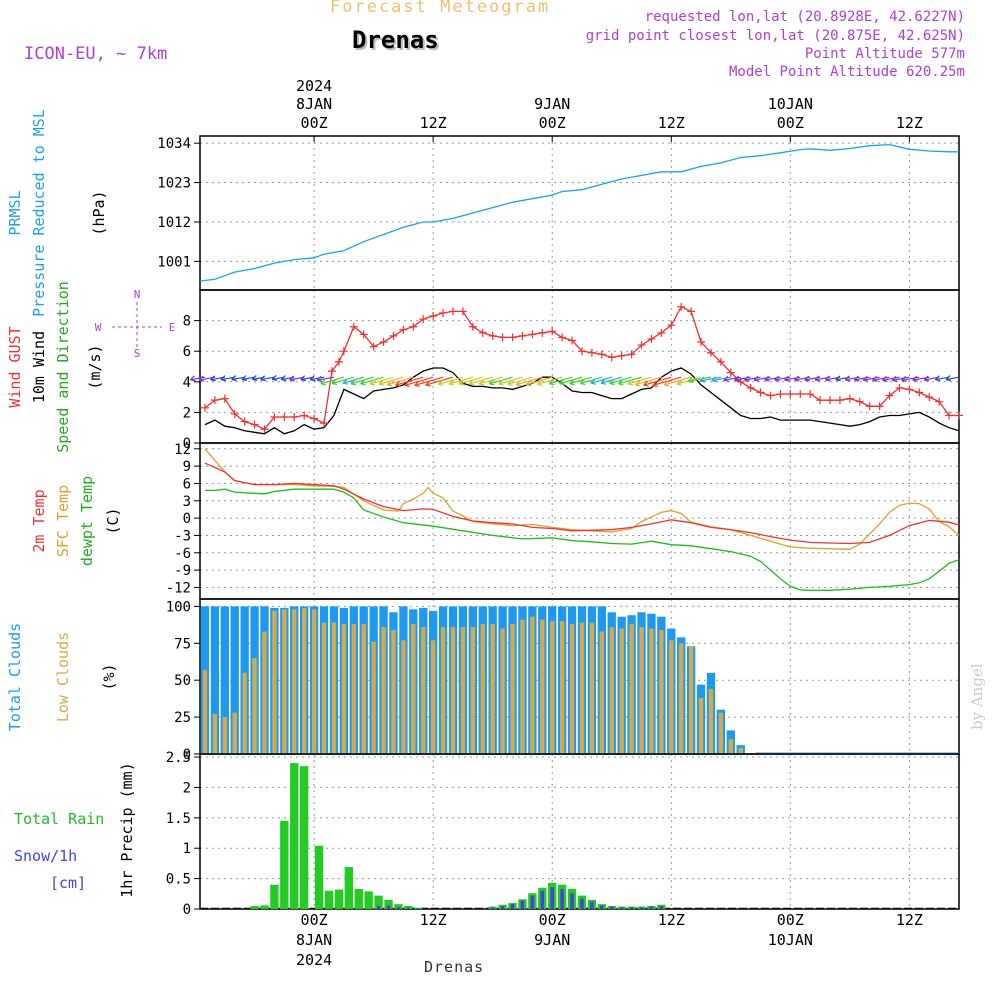  What do you see at coordinates (187, 910) in the screenshot?
I see `y-tick-label: 0` at bounding box center [187, 910].